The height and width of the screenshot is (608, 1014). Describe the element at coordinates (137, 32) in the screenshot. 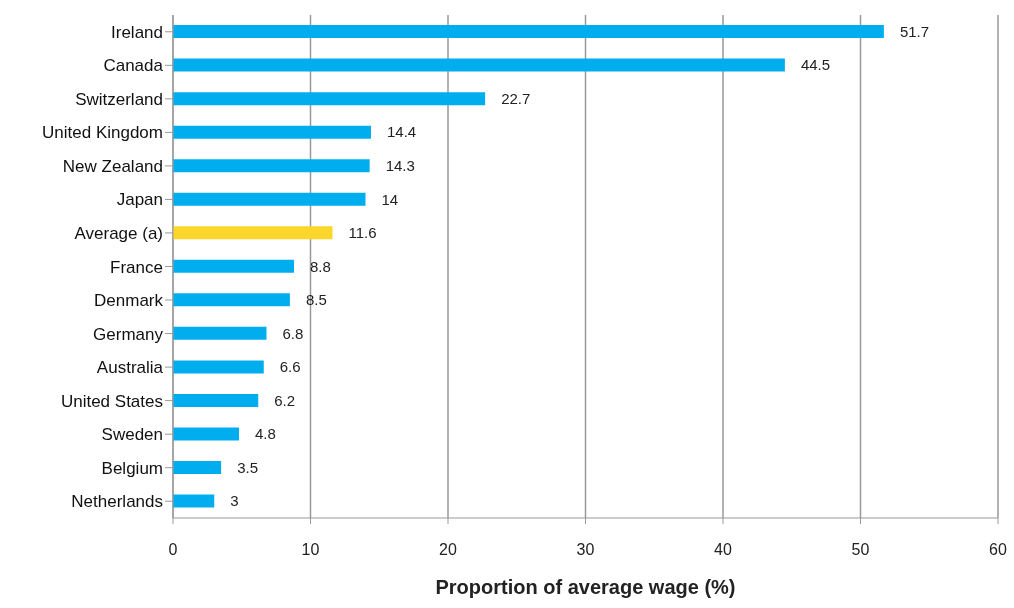

I see `y-tick-label: Ireland` at that location.